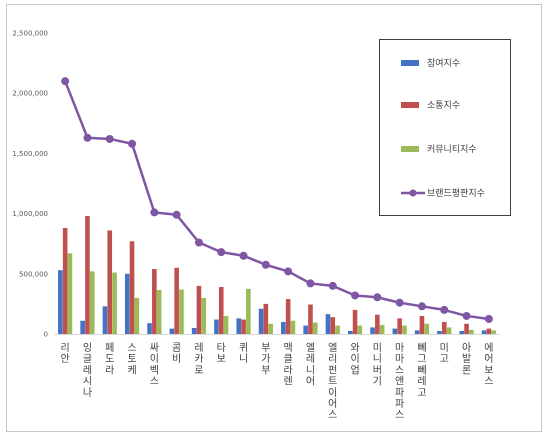  What do you see at coordinates (33, 274) in the screenshot?
I see `y-tick-label: 500,000` at bounding box center [33, 274].